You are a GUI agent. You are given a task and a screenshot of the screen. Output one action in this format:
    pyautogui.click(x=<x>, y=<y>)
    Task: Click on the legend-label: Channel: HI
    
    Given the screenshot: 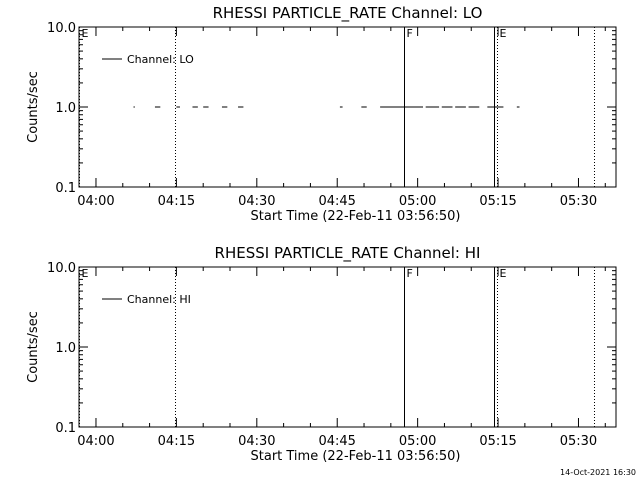 What is the action you would take?
    pyautogui.click(x=159, y=299)
    